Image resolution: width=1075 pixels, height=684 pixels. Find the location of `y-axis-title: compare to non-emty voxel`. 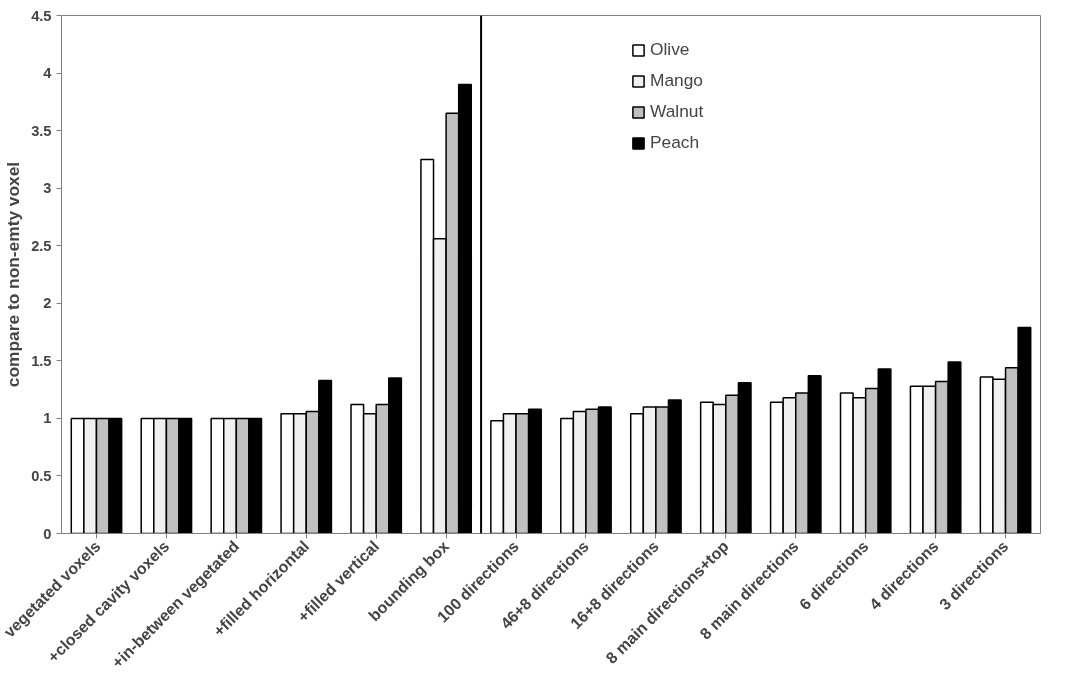

y-axis-title: compare to non-emty voxel is located at coordinates (13, 274).